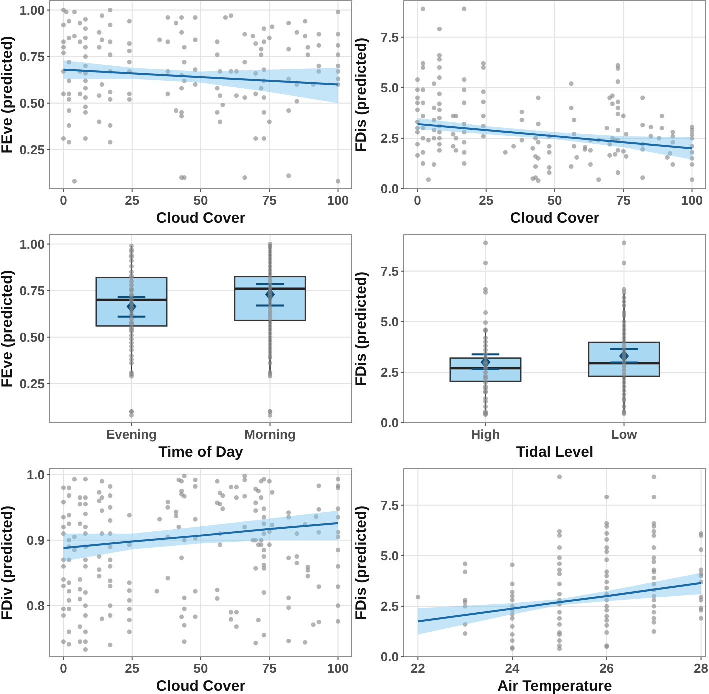 This screenshot has height=694, width=709. What do you see at coordinates (607, 668) in the screenshot?
I see `x-tick-label: 26` at bounding box center [607, 668].